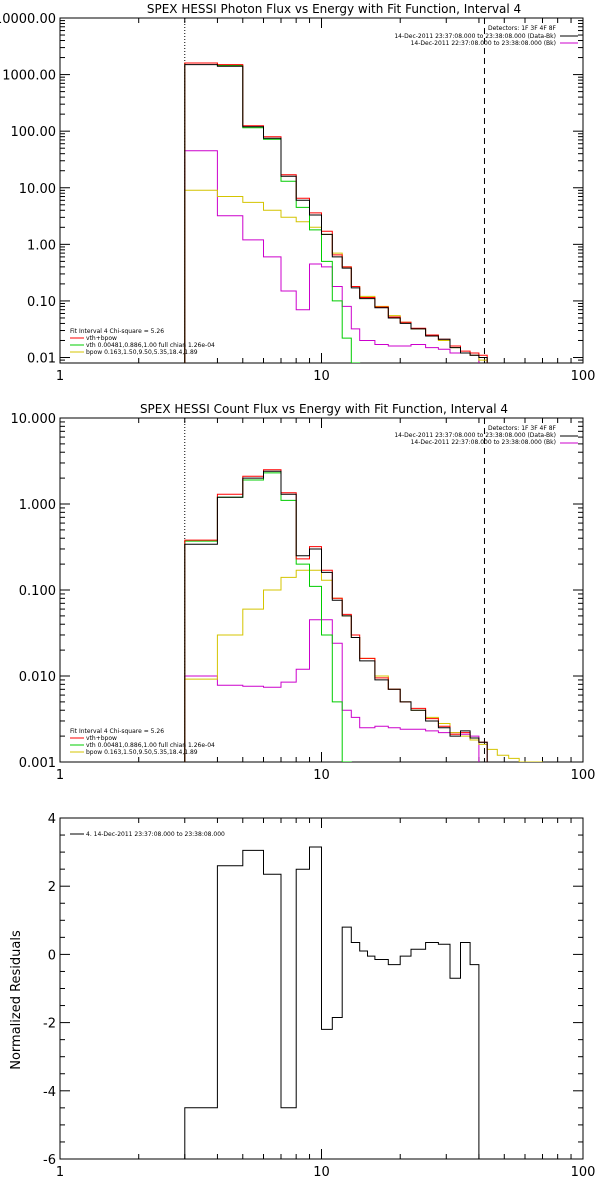  I want to click on y-tick-label: -4, so click(49, 1092).